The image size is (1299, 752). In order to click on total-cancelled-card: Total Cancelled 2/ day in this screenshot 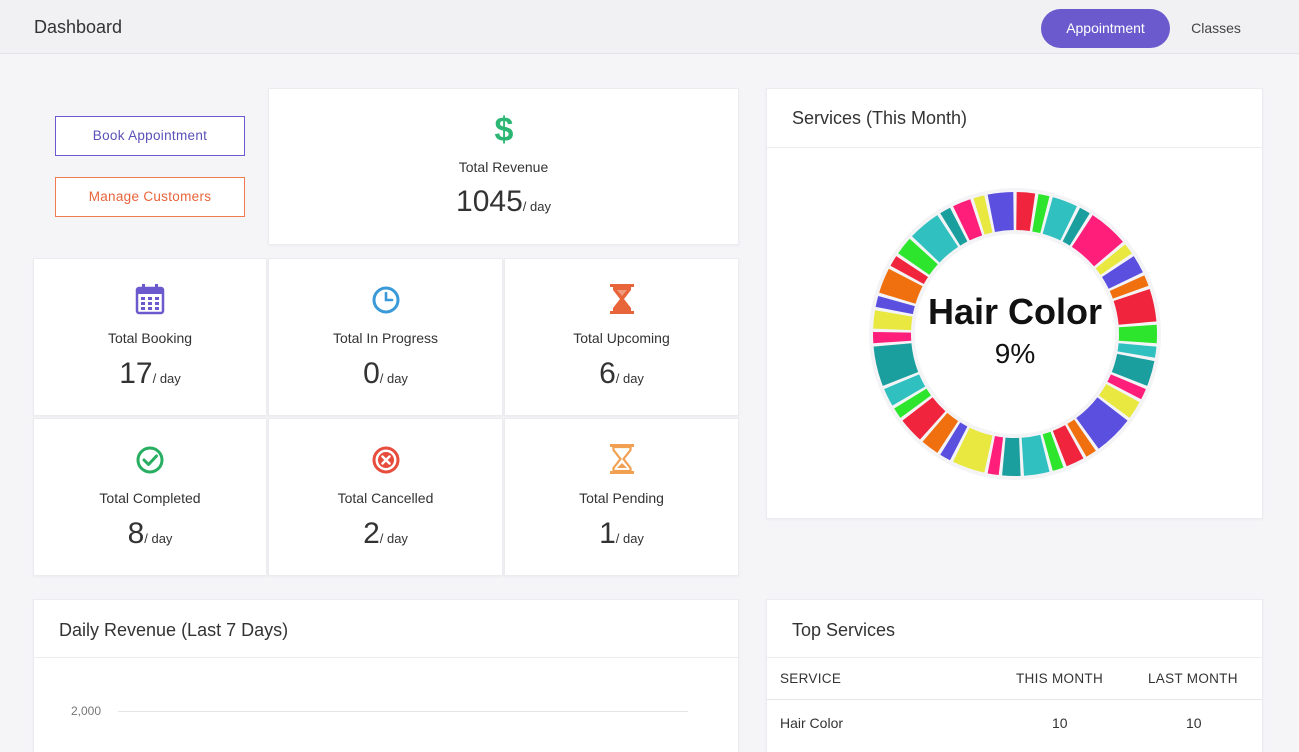, I will do `click(385, 497)`.